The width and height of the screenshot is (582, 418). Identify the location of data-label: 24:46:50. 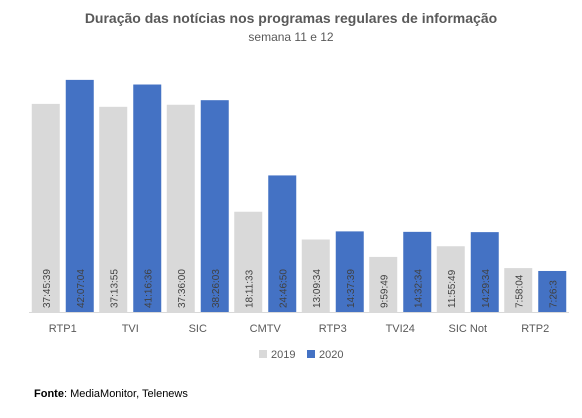
(283, 288).